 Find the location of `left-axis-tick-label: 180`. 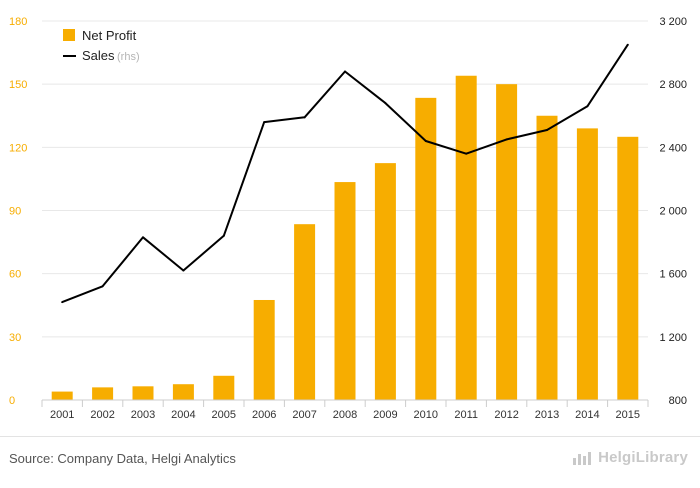

left-axis-tick-label: 180 is located at coordinates (18, 22).